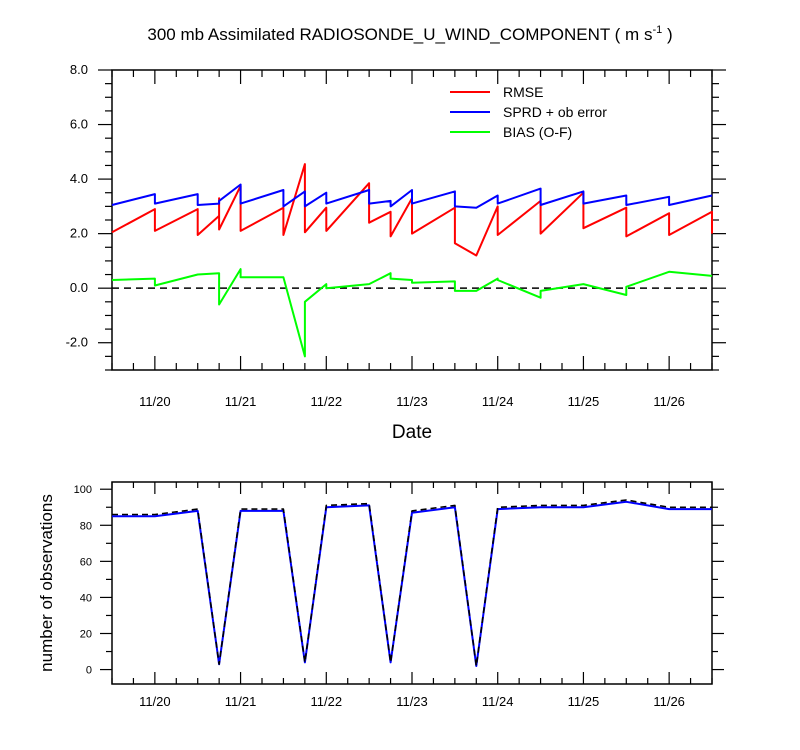  Describe the element at coordinates (86, 562) in the screenshot. I see `y-tick-label: 60` at that location.